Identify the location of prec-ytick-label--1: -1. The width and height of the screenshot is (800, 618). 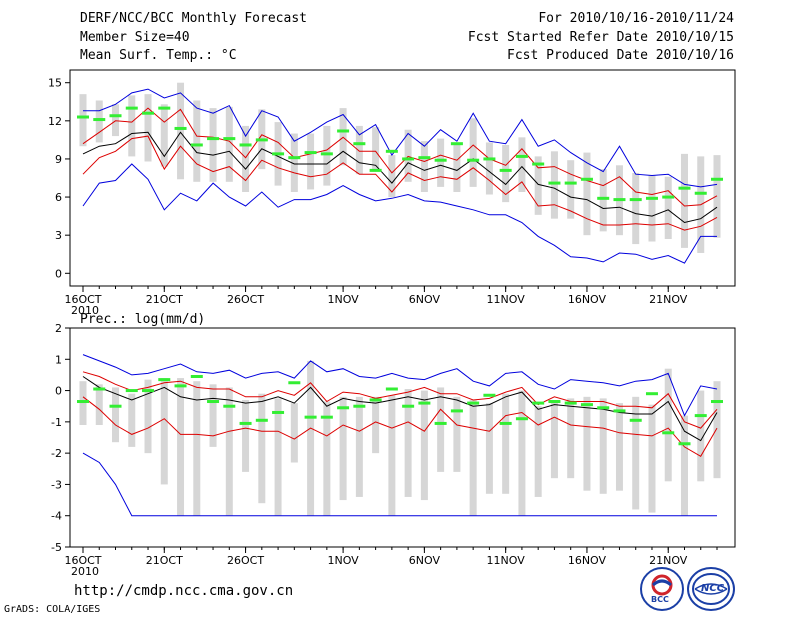
(56, 422).